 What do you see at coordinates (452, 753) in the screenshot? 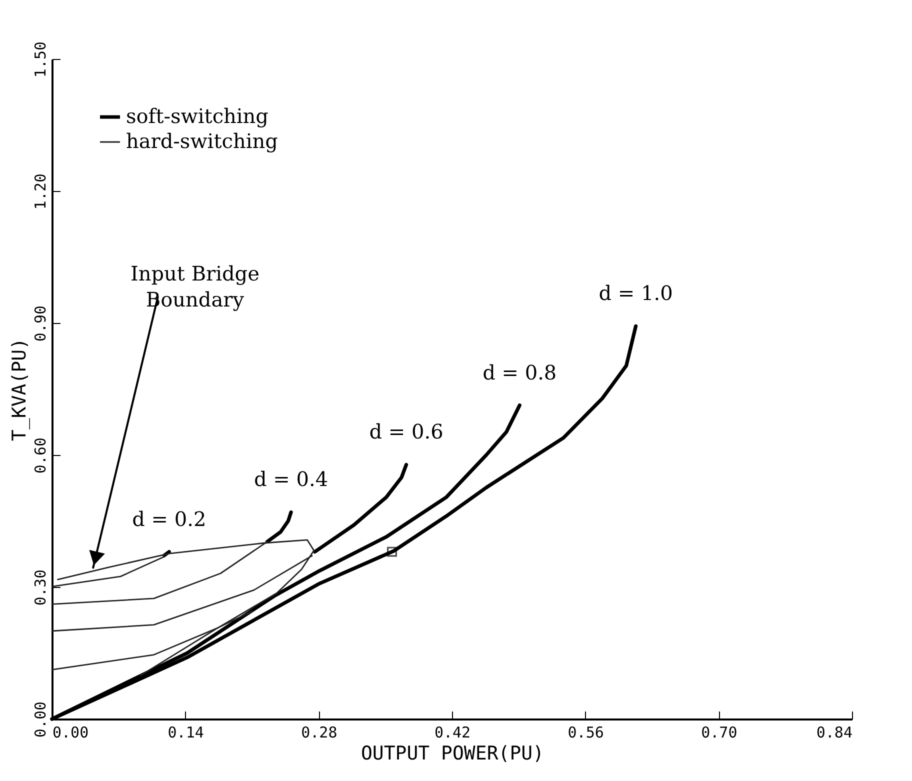
I see `x-axis-title: OUTPUT POWER(PU)` at bounding box center [452, 753].